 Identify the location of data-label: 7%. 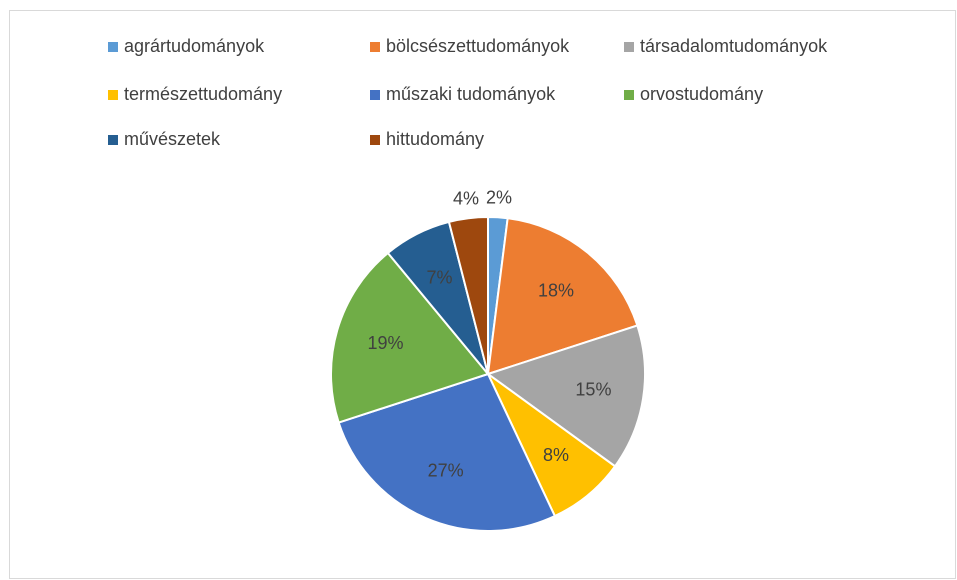
(440, 278).